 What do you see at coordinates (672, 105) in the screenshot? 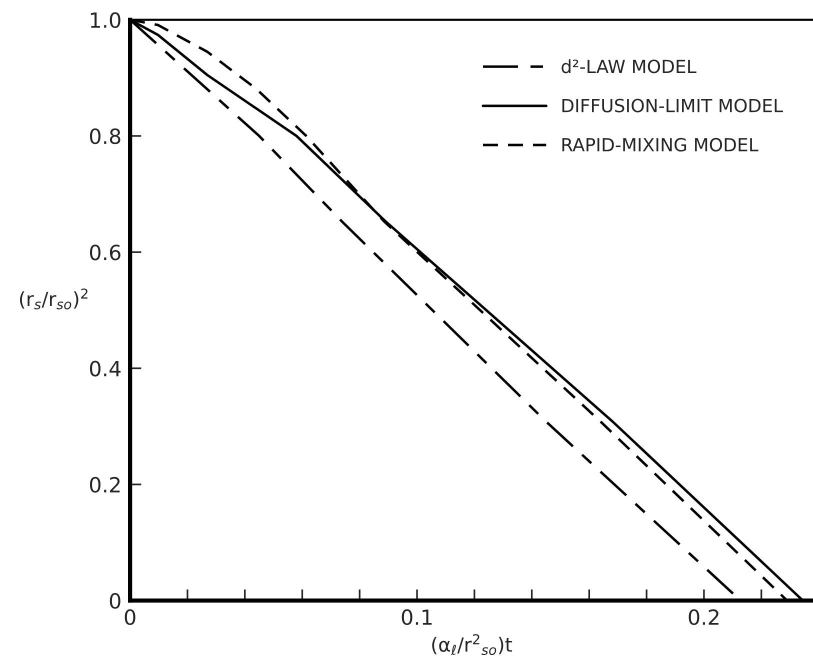
I see `legend-label: DIFFUSION-LIMIT MODEL` at bounding box center [672, 105].